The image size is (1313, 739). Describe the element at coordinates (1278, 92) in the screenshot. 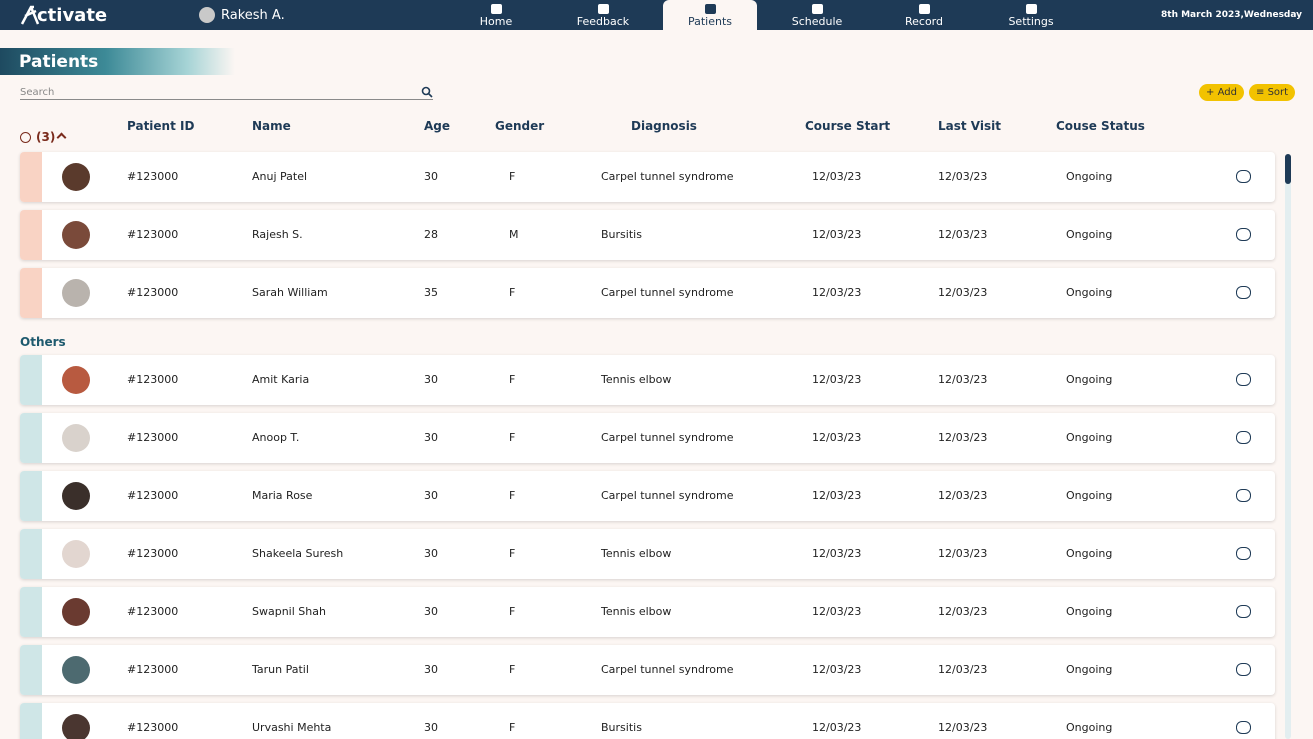

I see `sort-label: Sort` at that location.